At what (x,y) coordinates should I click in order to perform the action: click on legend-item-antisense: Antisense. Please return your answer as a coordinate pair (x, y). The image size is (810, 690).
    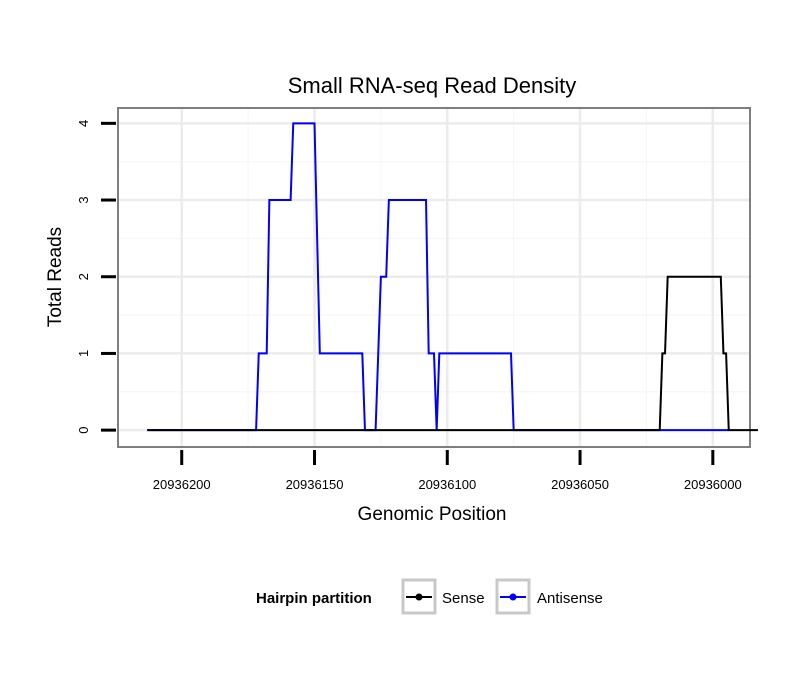
    Looking at the image, I should click on (549, 596).